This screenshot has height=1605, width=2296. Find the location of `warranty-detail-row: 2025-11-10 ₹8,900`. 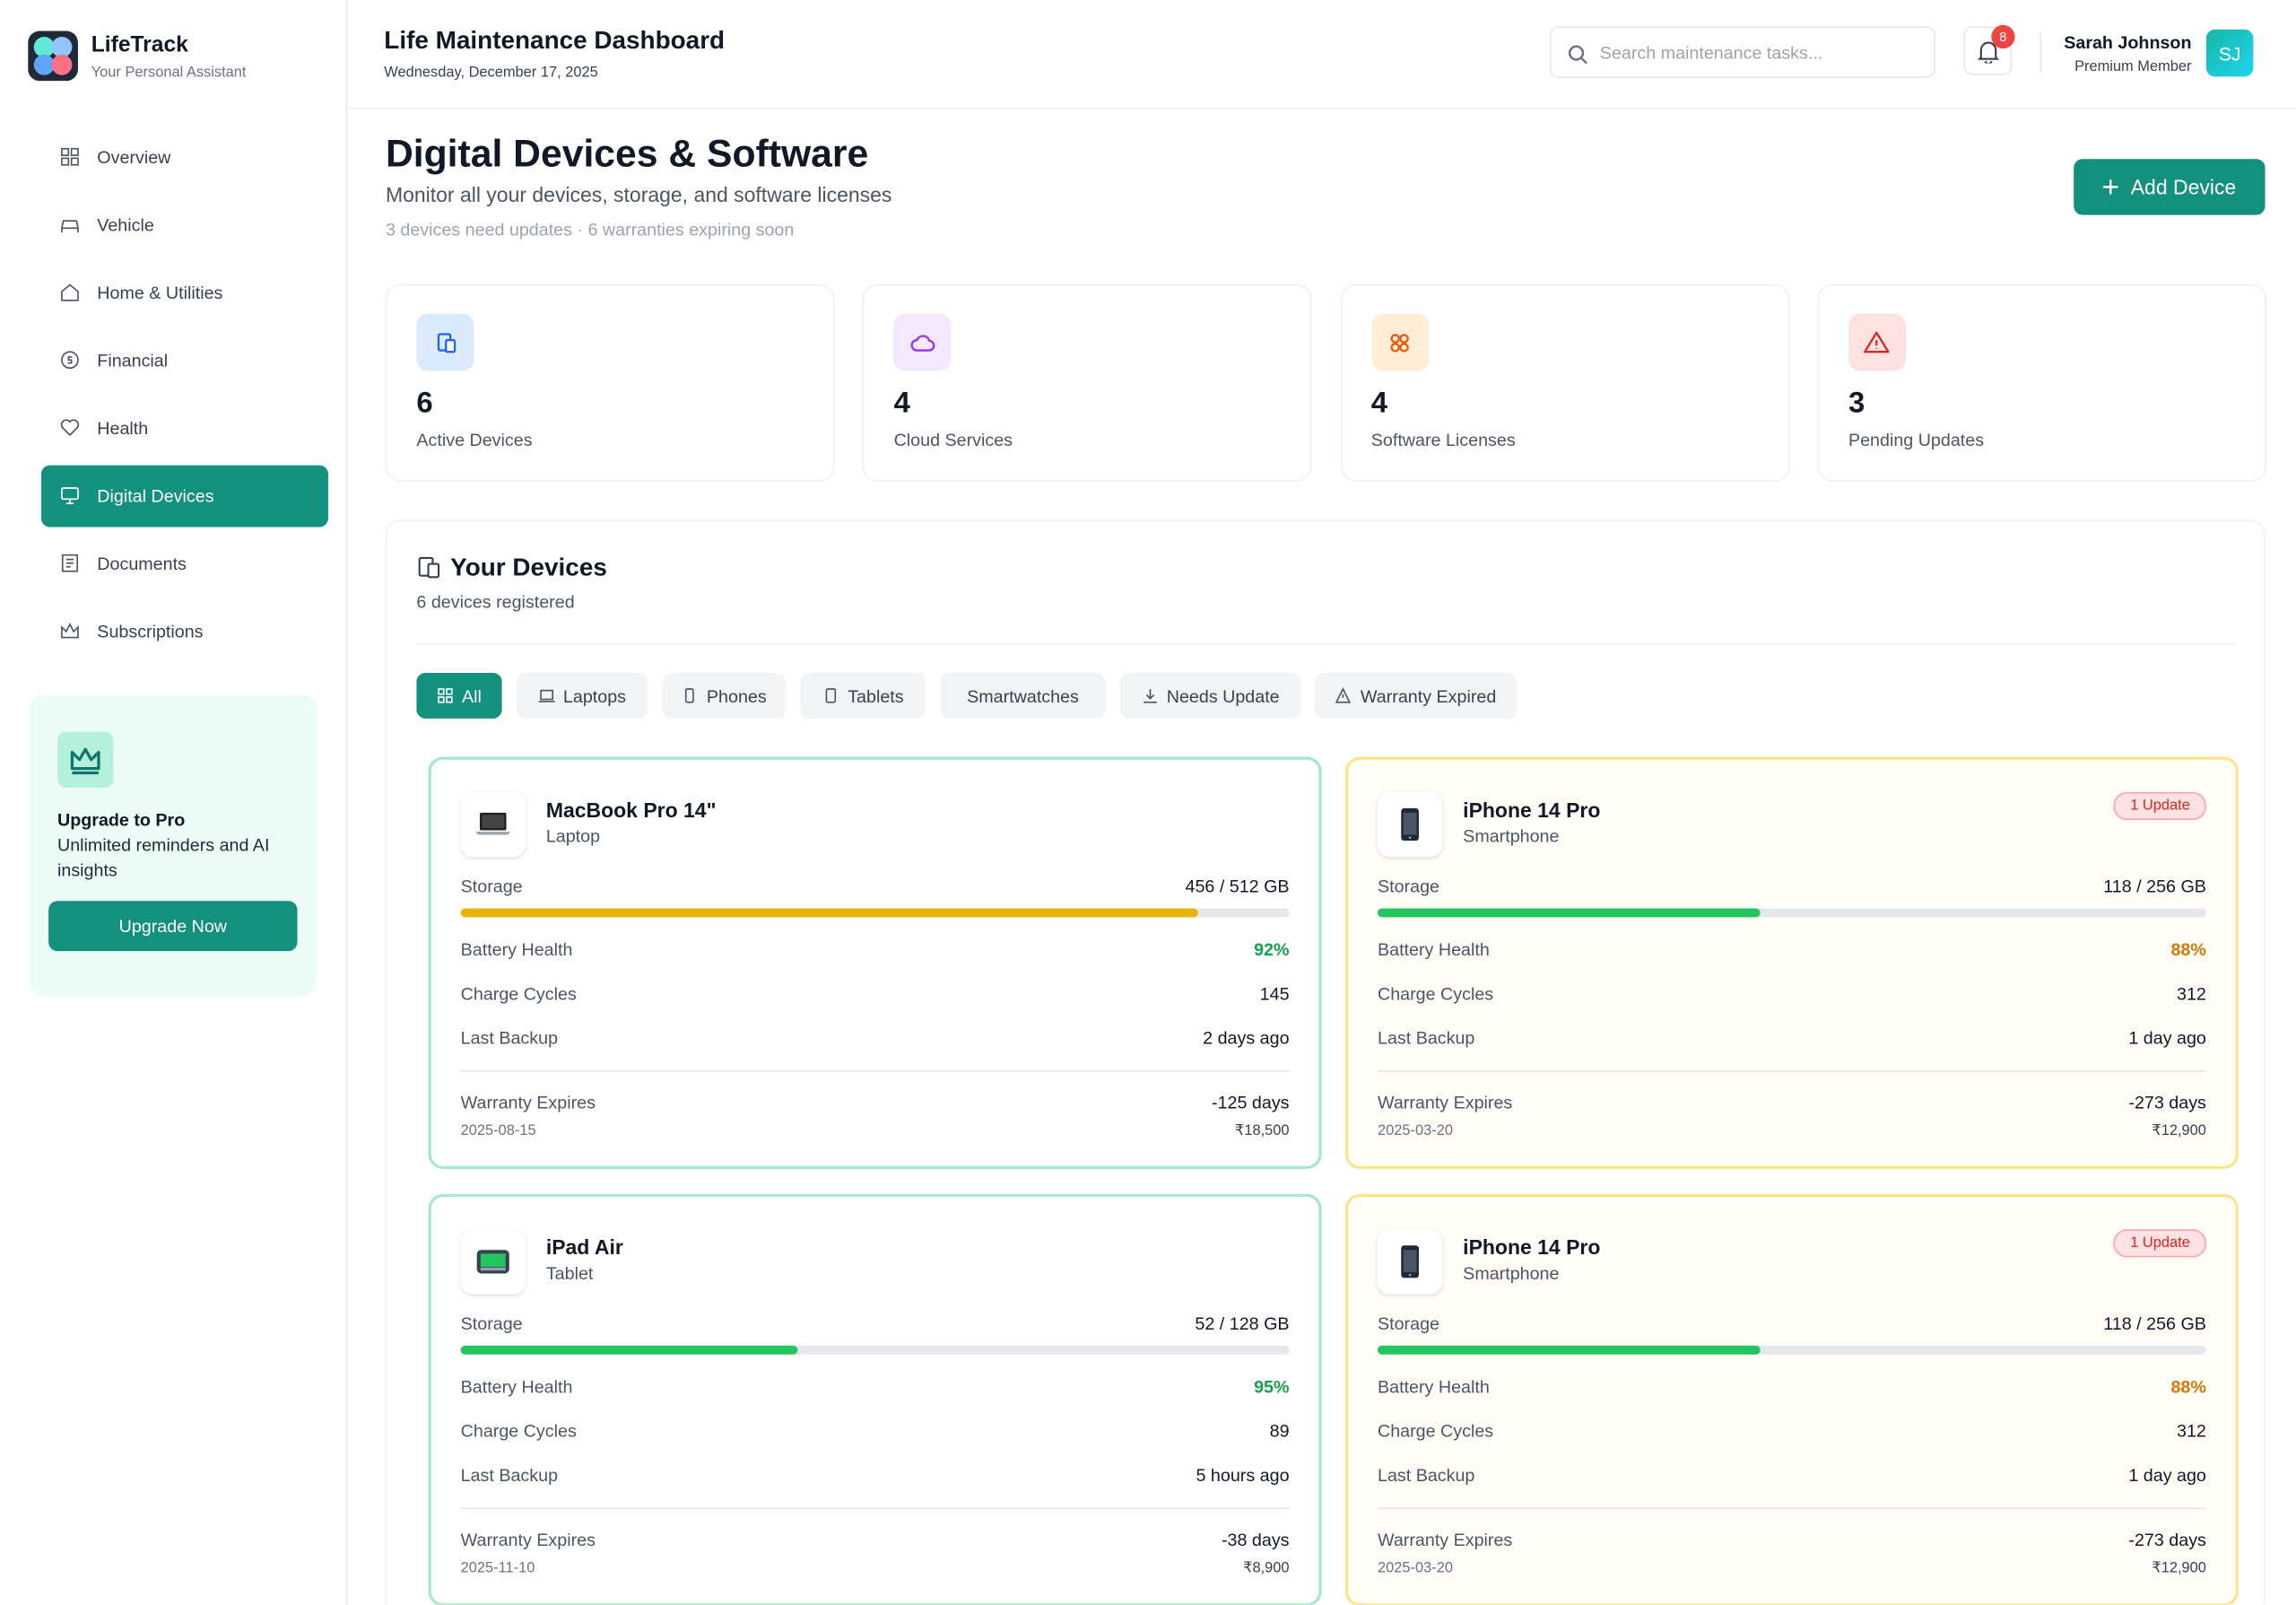

warranty-detail-row: 2025-11-10 ₹8,900 is located at coordinates (875, 1568).